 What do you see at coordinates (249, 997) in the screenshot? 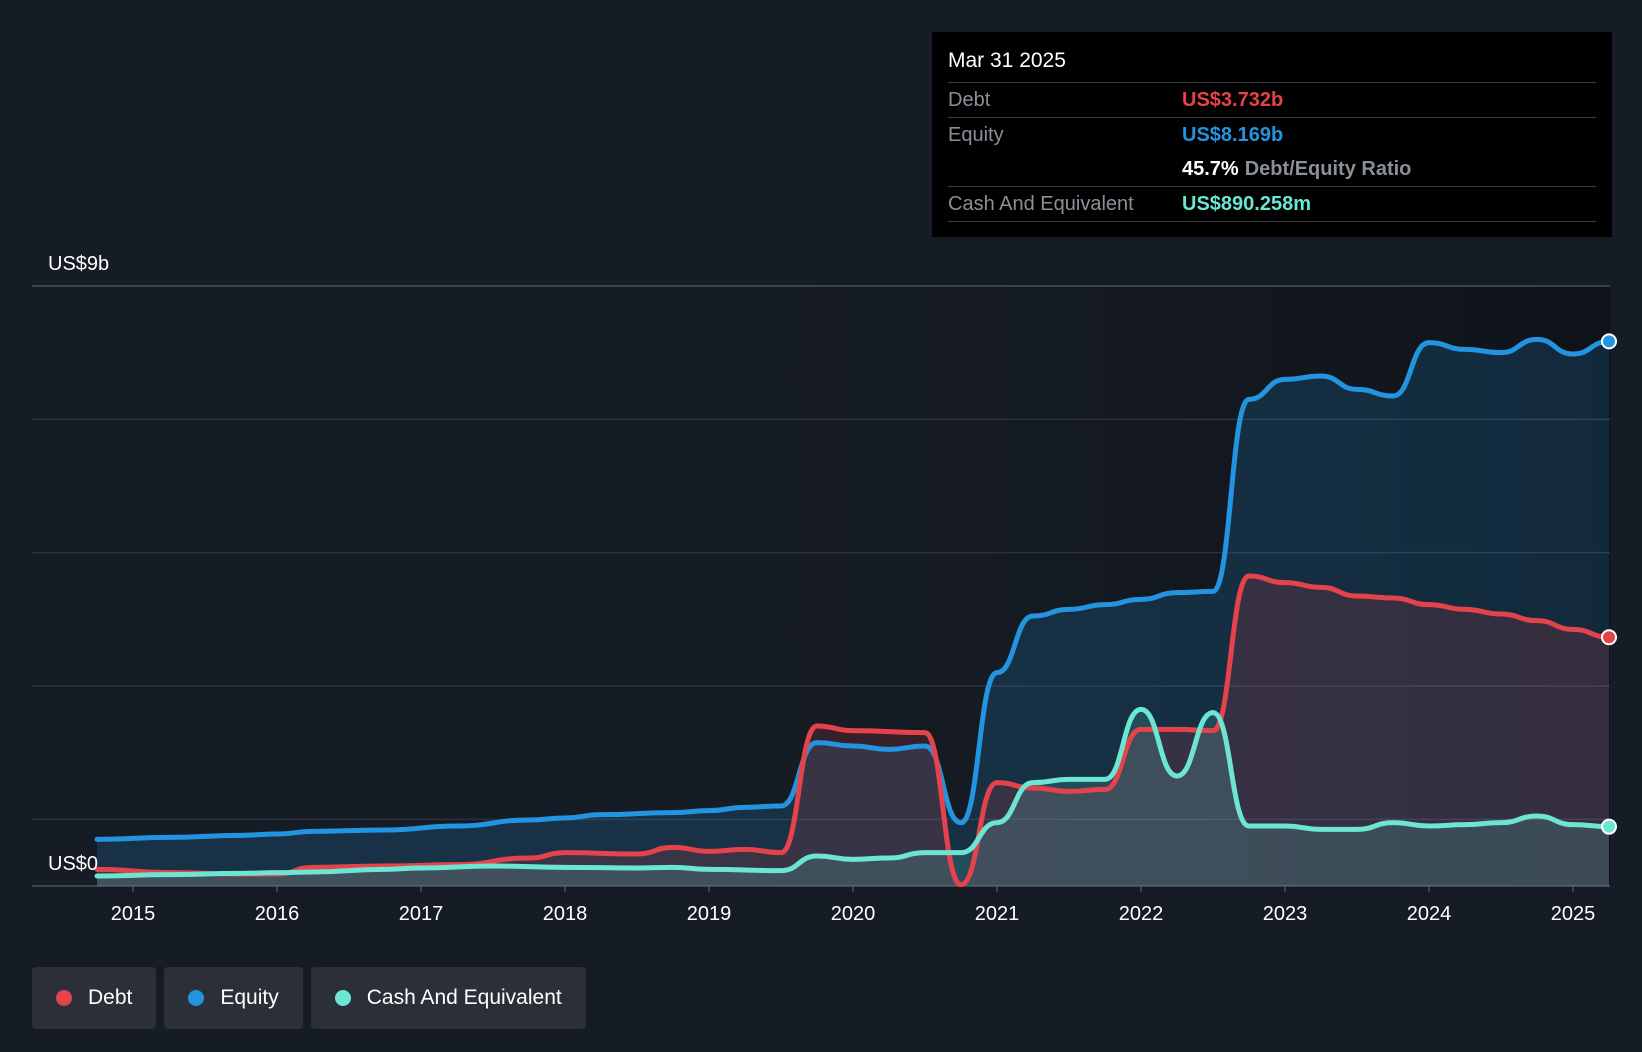
I see `legend-label-equity: Equity` at bounding box center [249, 997].